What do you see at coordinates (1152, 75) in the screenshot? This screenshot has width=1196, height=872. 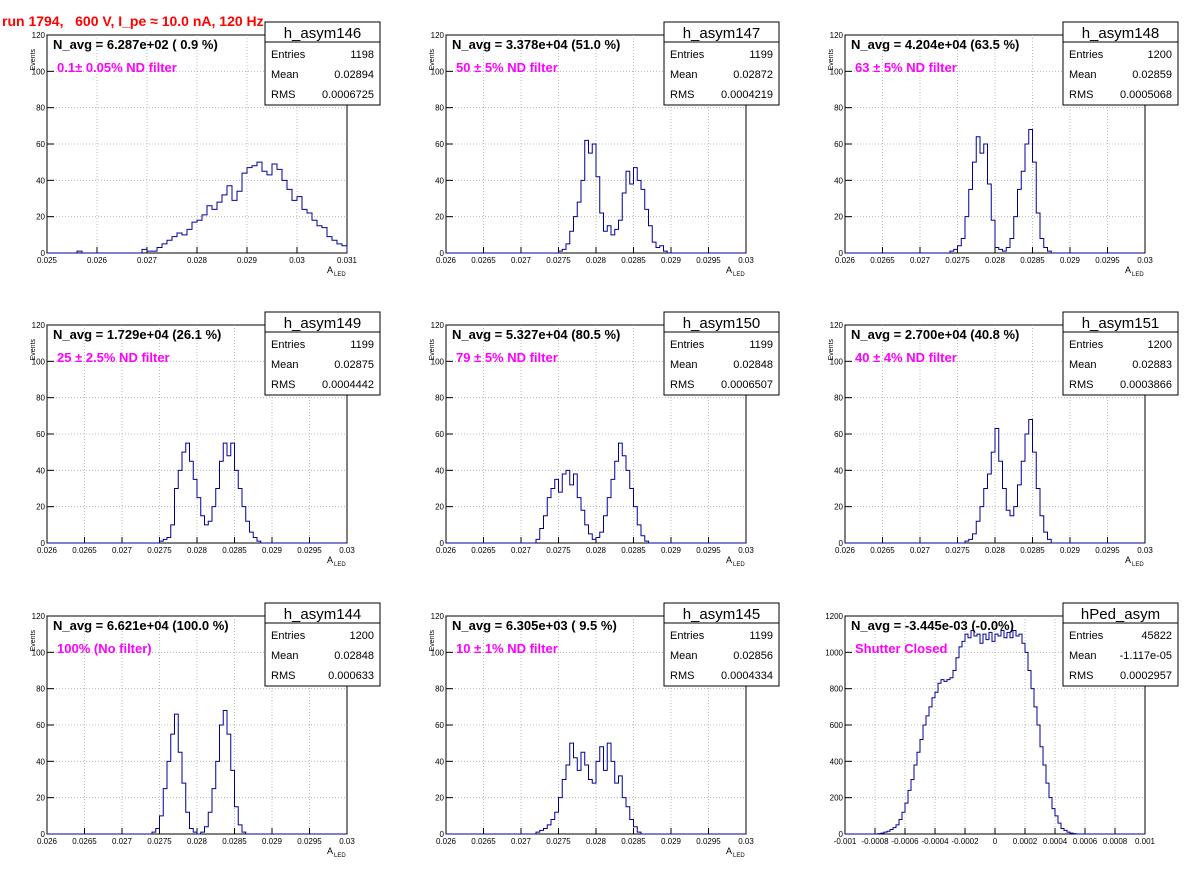 I see `stats-value: 0.02859` at bounding box center [1152, 75].